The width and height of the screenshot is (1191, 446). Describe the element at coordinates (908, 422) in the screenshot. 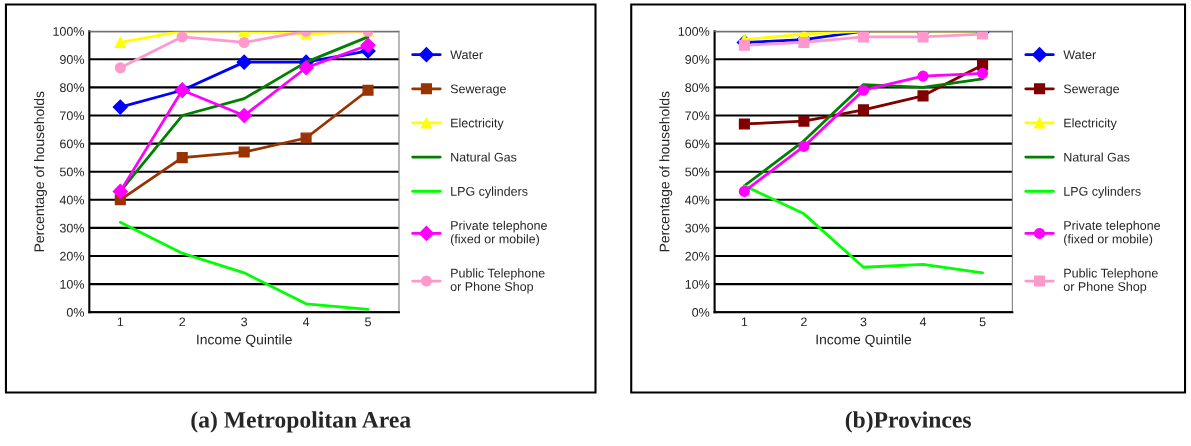

I see `text: (b)Provinces` at that location.